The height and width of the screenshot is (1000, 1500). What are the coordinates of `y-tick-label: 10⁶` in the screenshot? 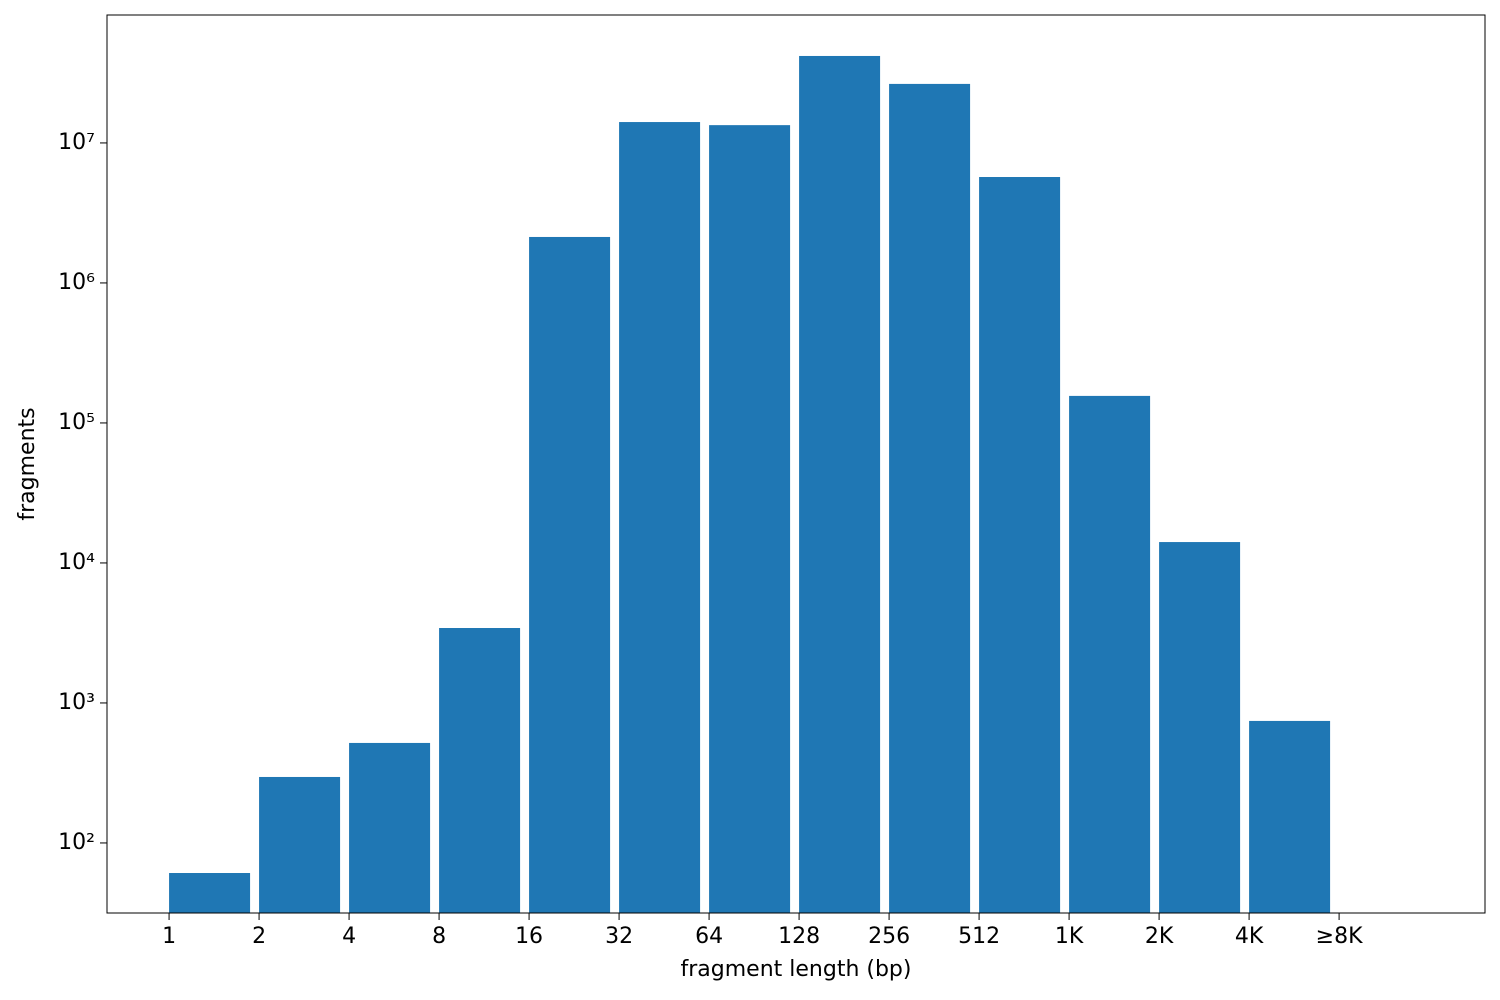 It's located at (76, 282).